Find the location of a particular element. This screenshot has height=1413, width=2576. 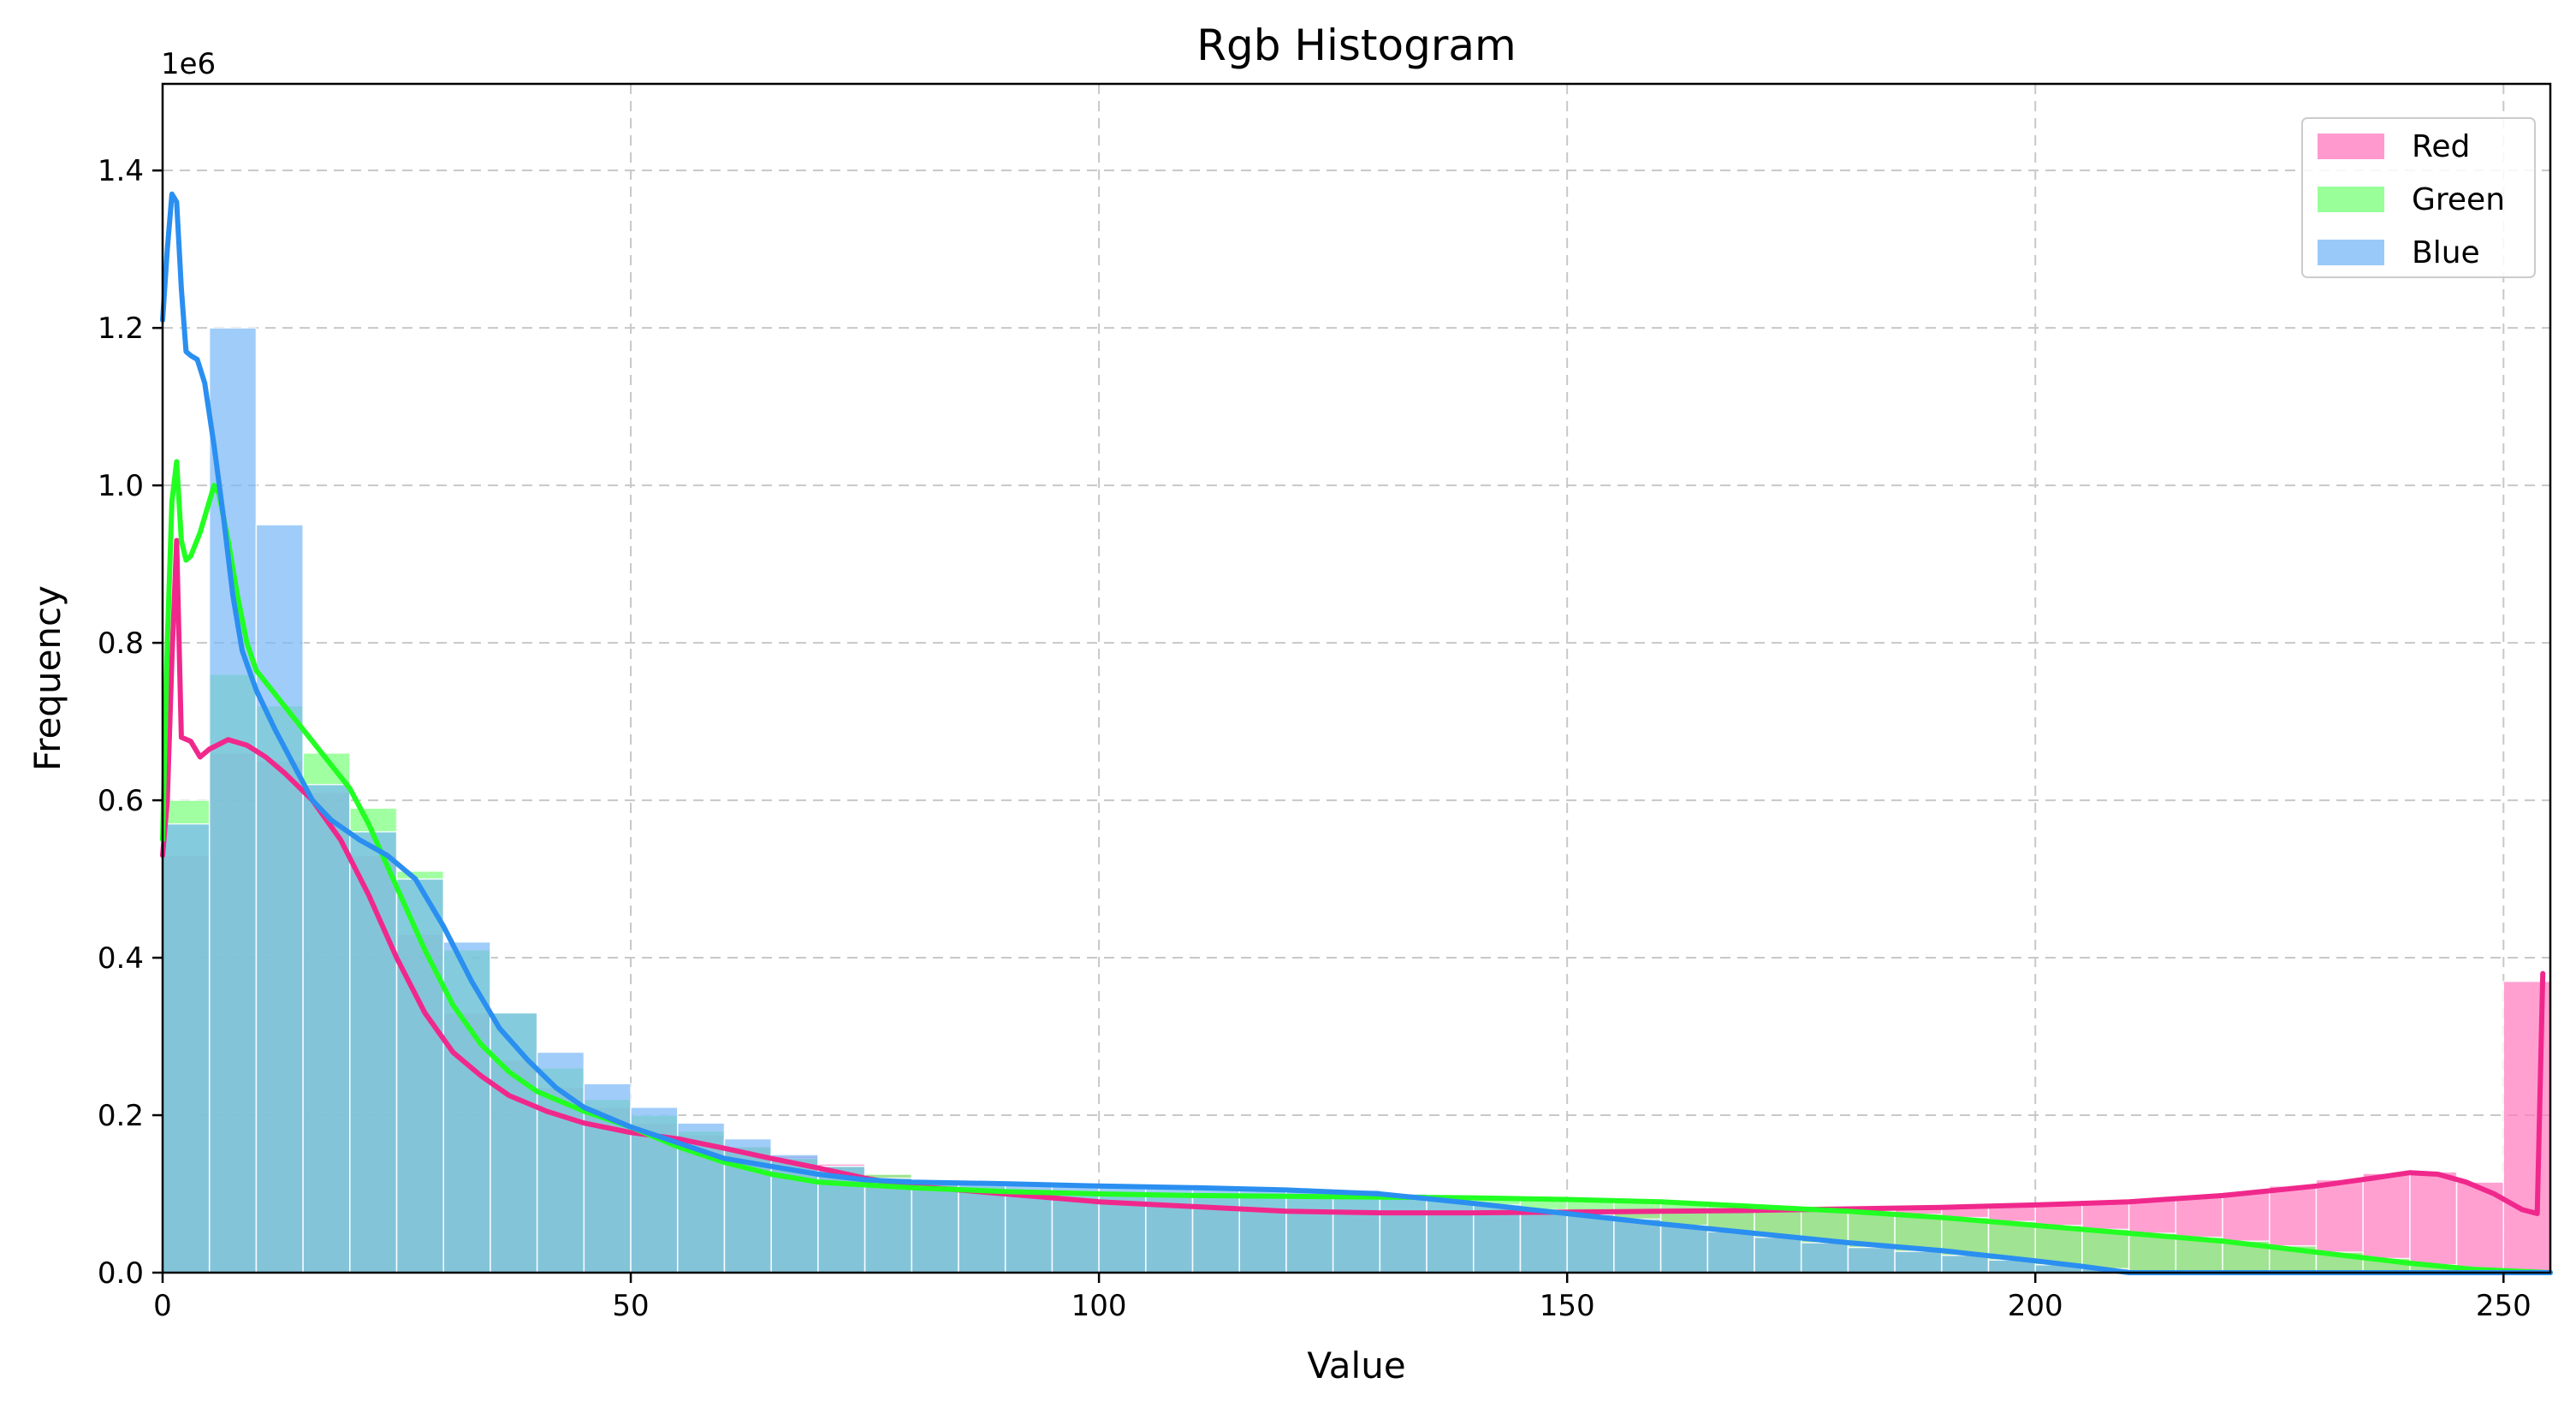

y-axis-label: Frequency is located at coordinates (47, 678).